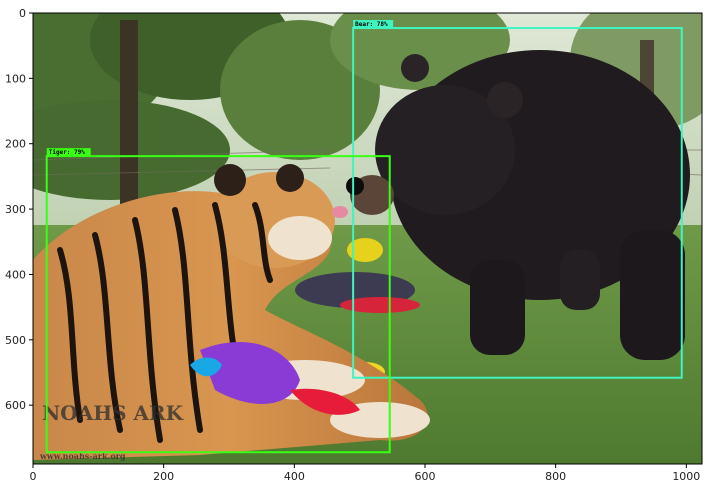  Describe the element at coordinates (555, 476) in the screenshot. I see `x-tick-label: 800` at that location.